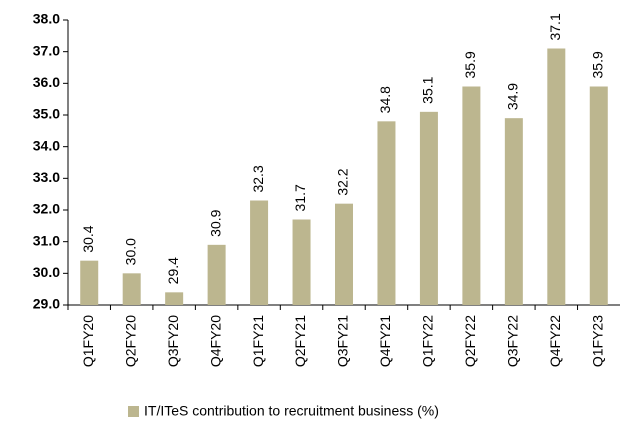 Image resolution: width=624 pixels, height=432 pixels. Describe the element at coordinates (46, 19) in the screenshot. I see `y-tick-label: 38.0` at that location.